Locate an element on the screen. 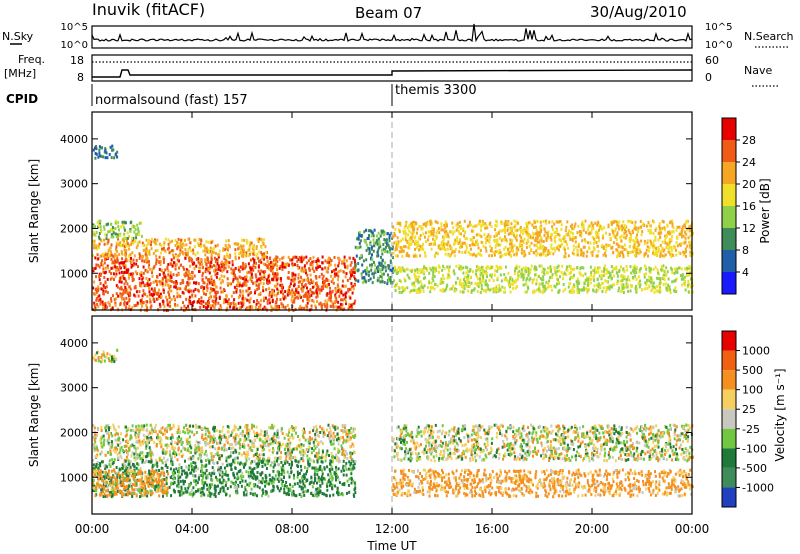  noise-left-tick-top: 10^5 is located at coordinates (74, 27).